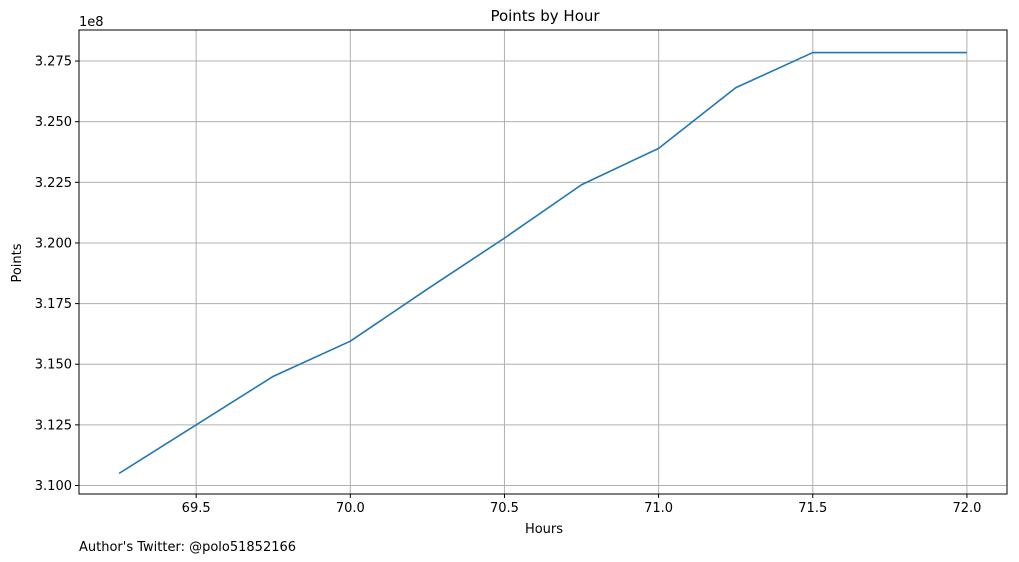  I want to click on x-axis-label: Hours, so click(544, 529).